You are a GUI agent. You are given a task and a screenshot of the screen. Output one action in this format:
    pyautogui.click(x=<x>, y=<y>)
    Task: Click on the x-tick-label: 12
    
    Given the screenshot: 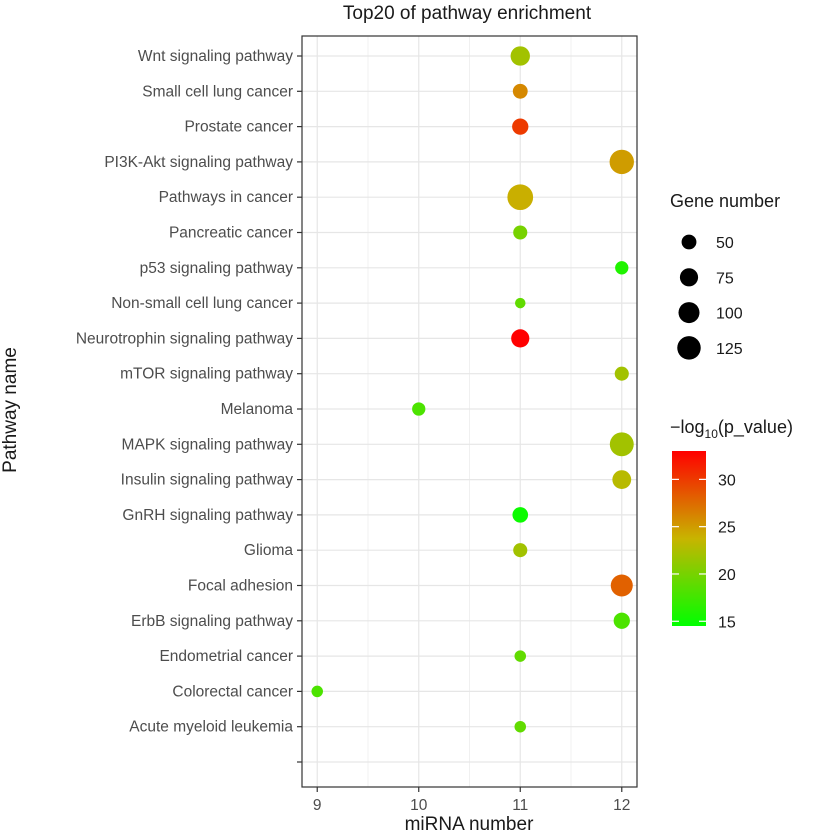 What is the action you would take?
    pyautogui.click(x=621, y=805)
    